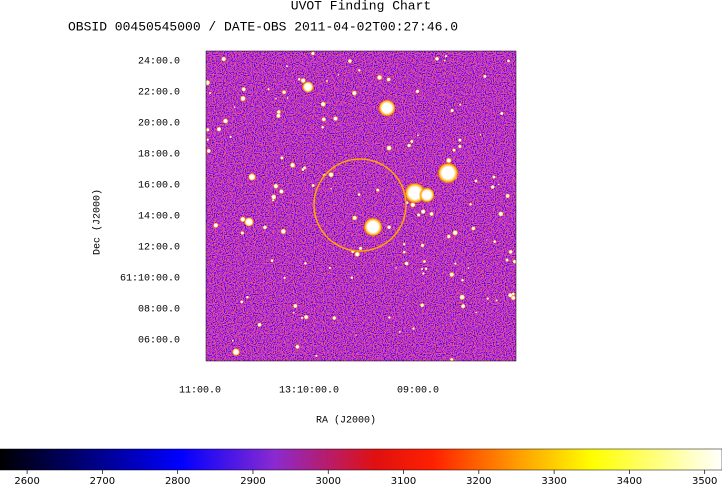 The image size is (722, 489). I want to click on y-tick-label: 14:00.0, so click(159, 217).